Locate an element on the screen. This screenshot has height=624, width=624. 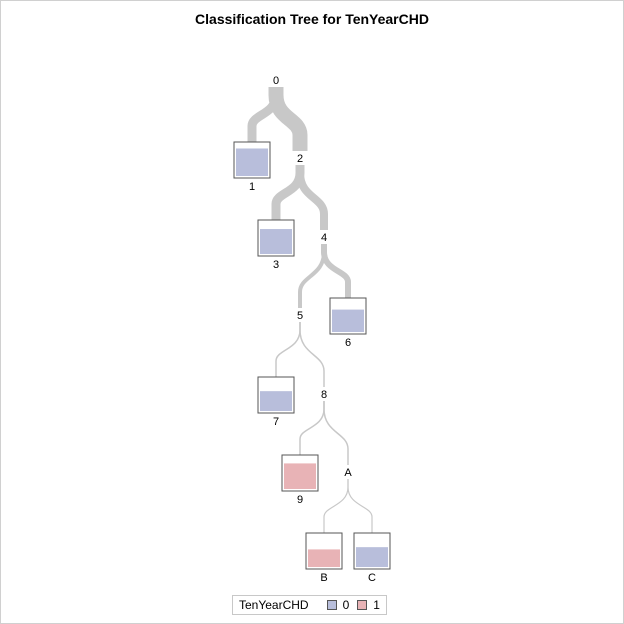
leaf-label-C: C is located at coordinates (372, 578).